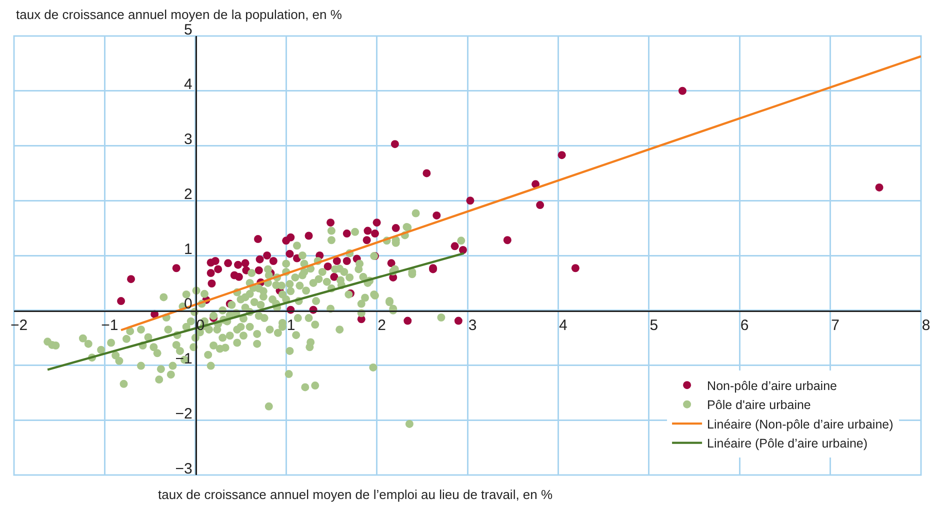 This screenshot has width=937, height=505. Describe the element at coordinates (382, 325) in the screenshot. I see `x-tick-label: 2` at that location.